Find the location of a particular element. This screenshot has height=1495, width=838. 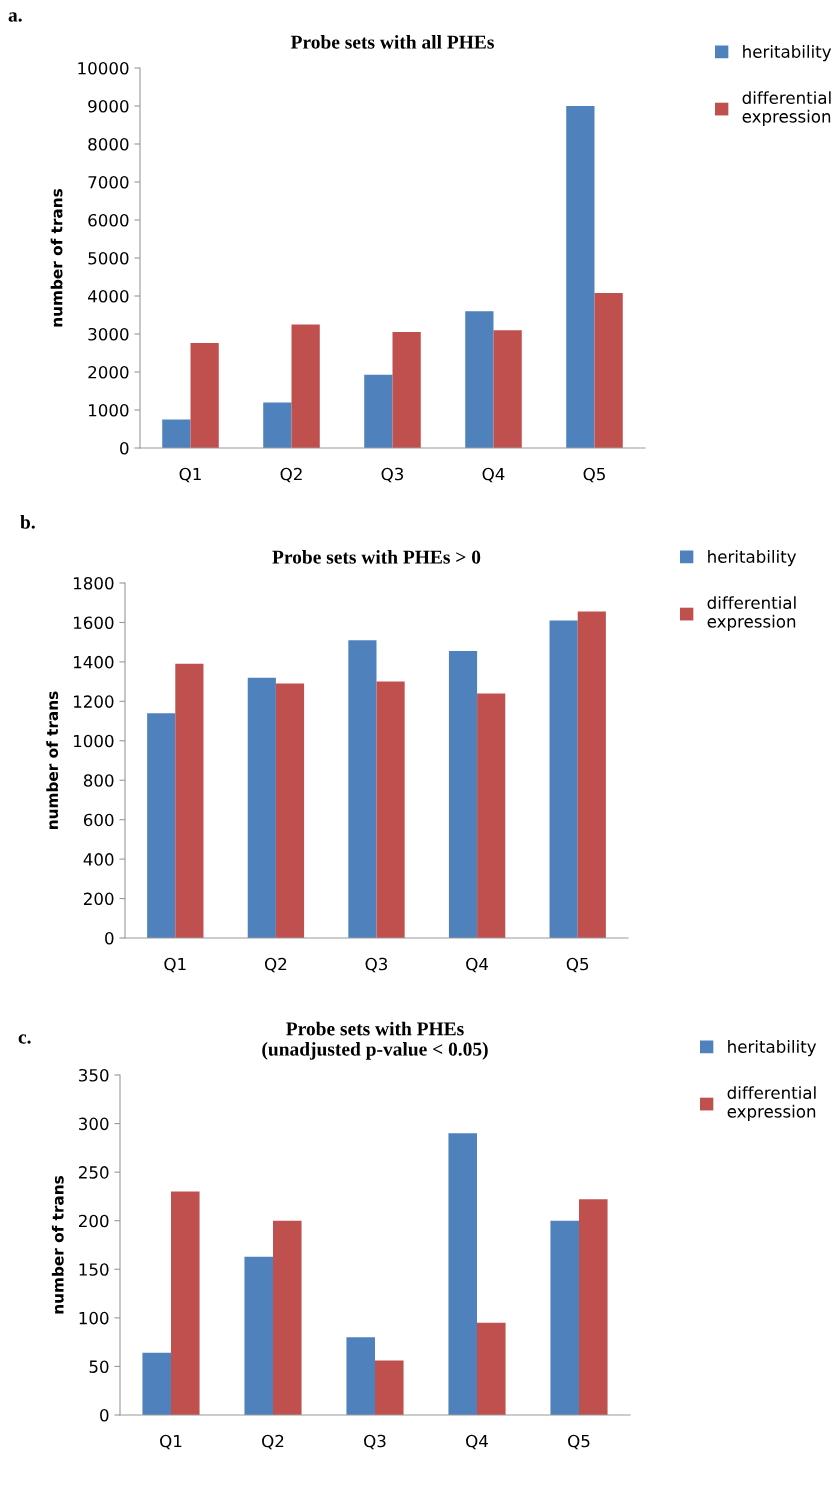

y-tick-label: 4000 is located at coordinates (108, 296).